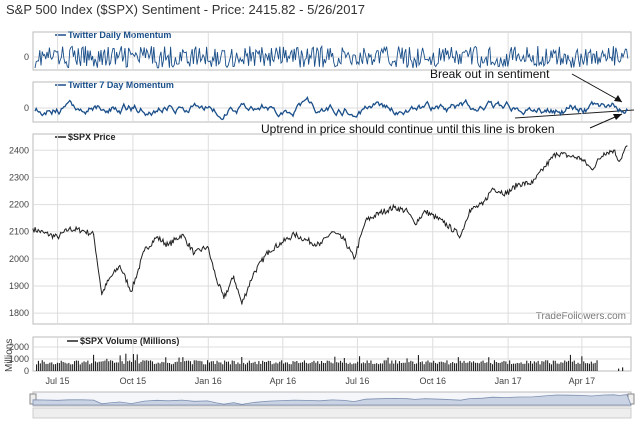 This screenshot has height=444, width=640. What do you see at coordinates (19, 359) in the screenshot?
I see `volume-y-tick-label: 1000` at bounding box center [19, 359].